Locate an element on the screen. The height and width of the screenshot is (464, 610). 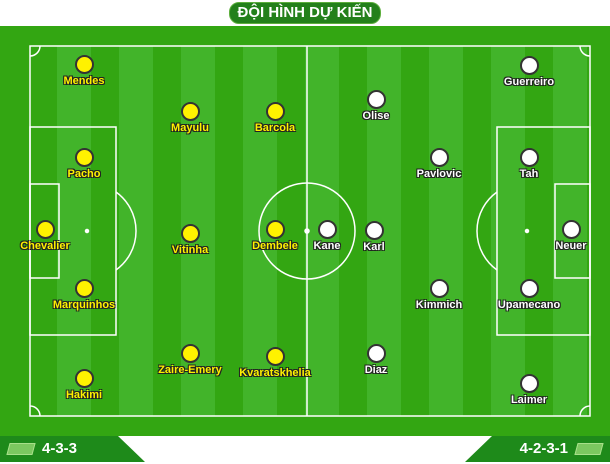
away-formation-label: 4-2-3-1 is located at coordinates (543, 448).